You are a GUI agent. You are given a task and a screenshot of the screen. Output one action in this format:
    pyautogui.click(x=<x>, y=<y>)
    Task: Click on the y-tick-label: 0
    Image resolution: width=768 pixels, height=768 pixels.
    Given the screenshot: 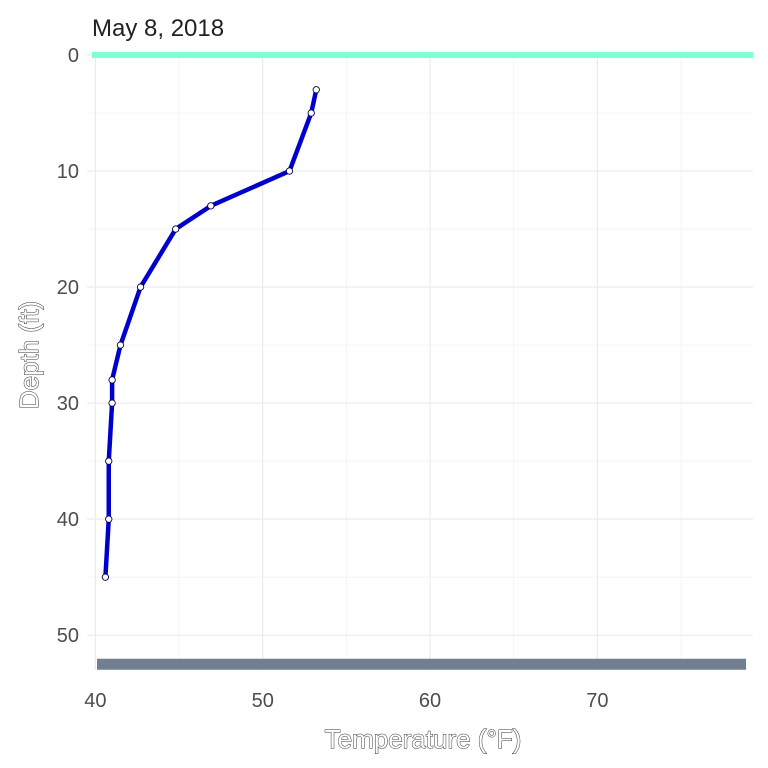 What is the action you would take?
    pyautogui.click(x=73, y=56)
    